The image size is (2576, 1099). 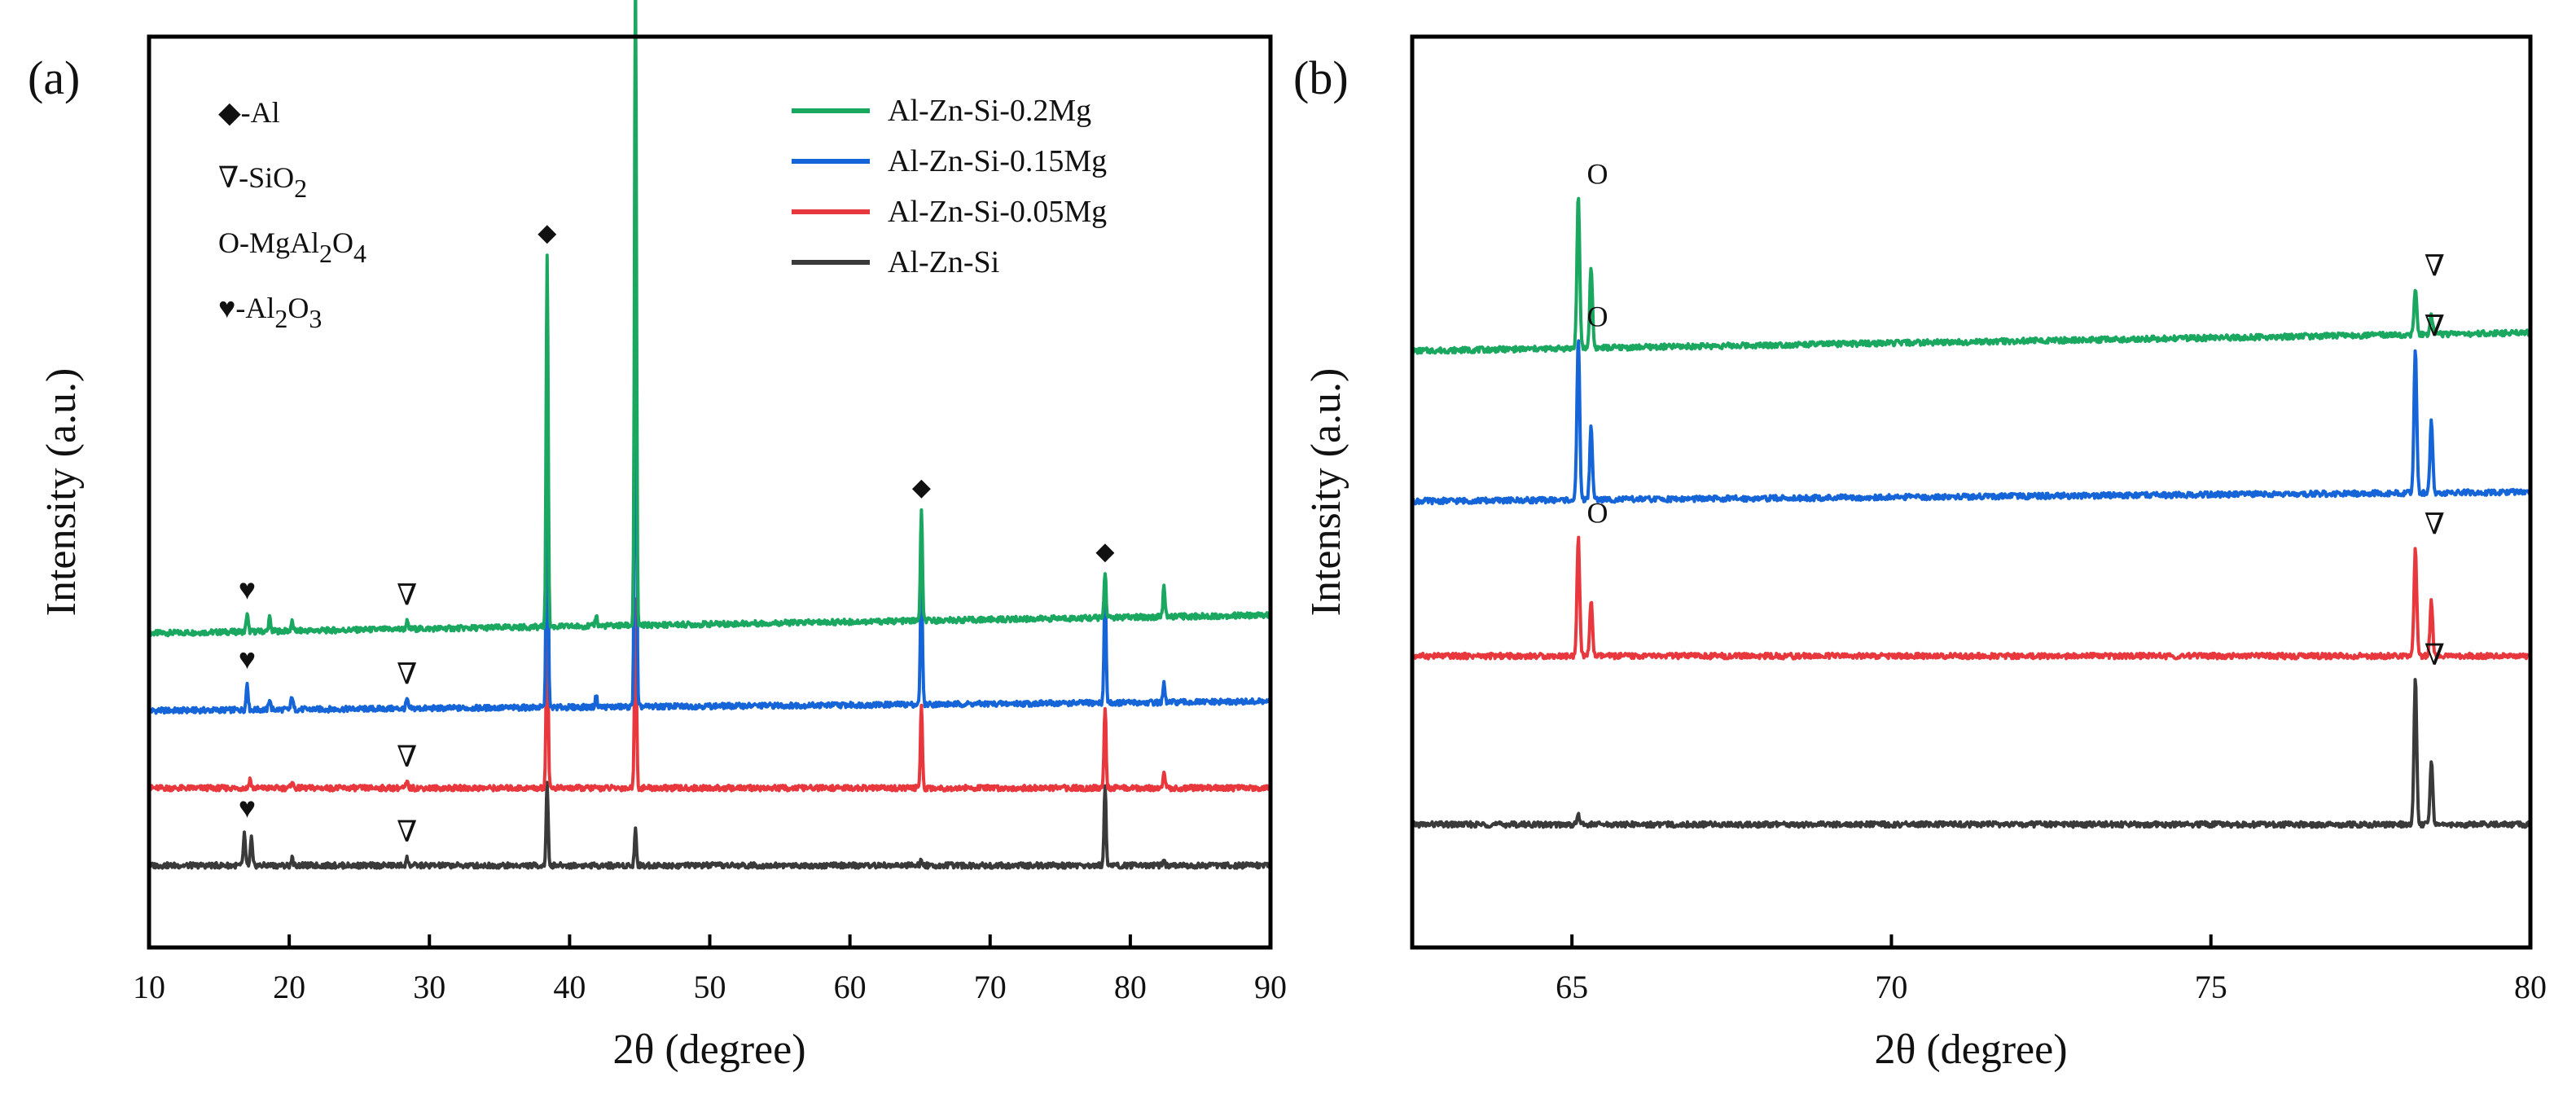 I want to click on peak-marker-a-7: ∇, so click(x=407, y=674).